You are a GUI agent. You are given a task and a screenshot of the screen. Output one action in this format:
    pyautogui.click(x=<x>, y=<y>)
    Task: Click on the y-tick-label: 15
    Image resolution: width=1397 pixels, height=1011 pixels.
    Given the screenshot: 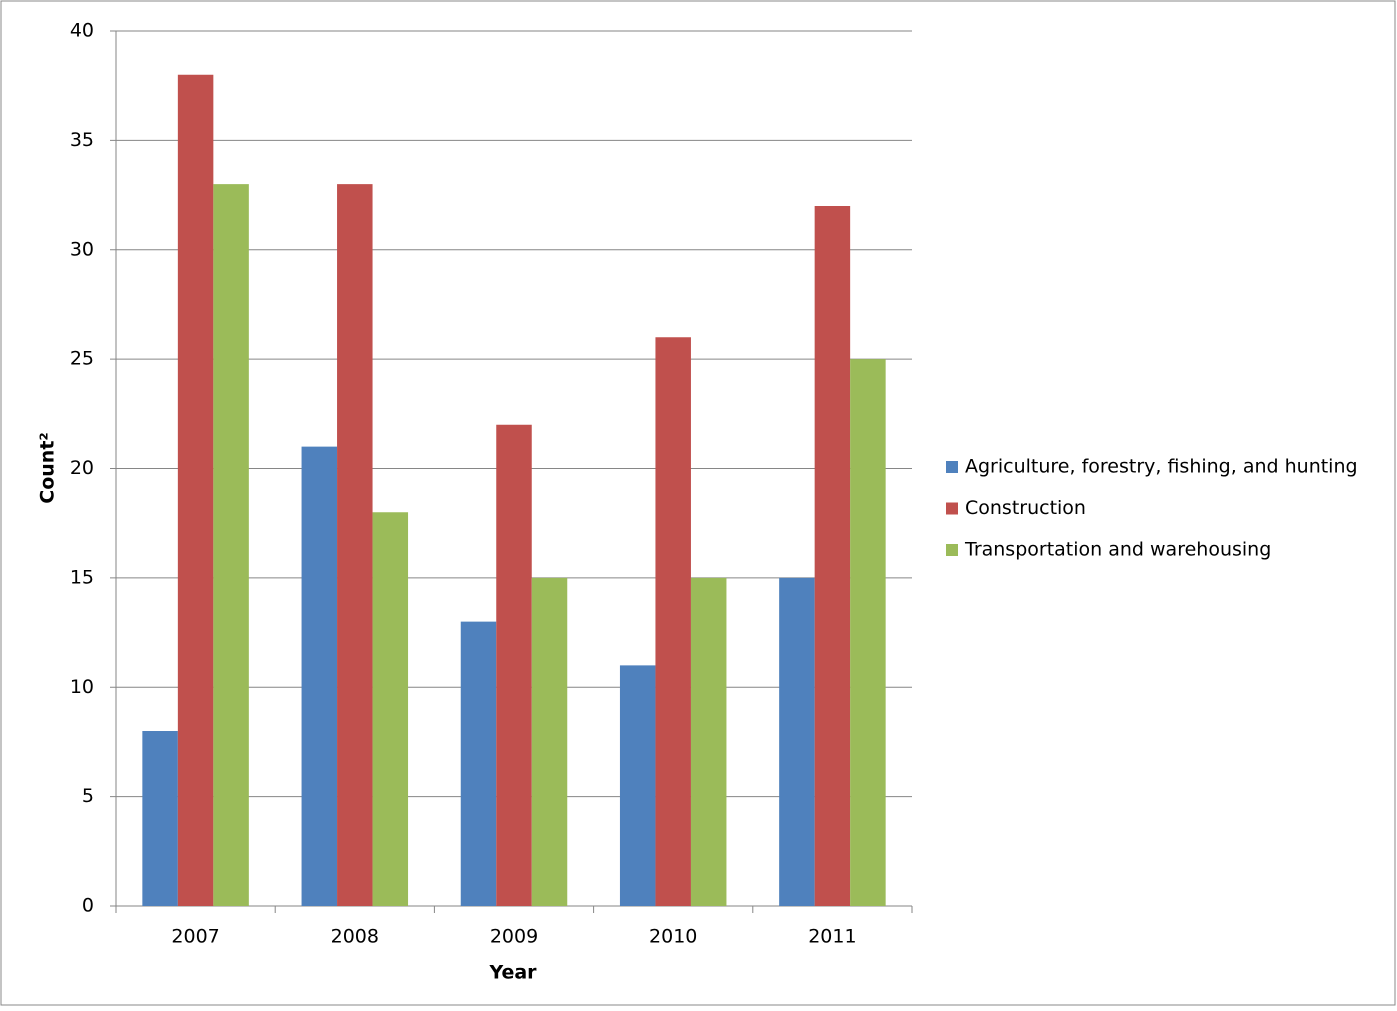 What is the action you would take?
    pyautogui.click(x=82, y=577)
    